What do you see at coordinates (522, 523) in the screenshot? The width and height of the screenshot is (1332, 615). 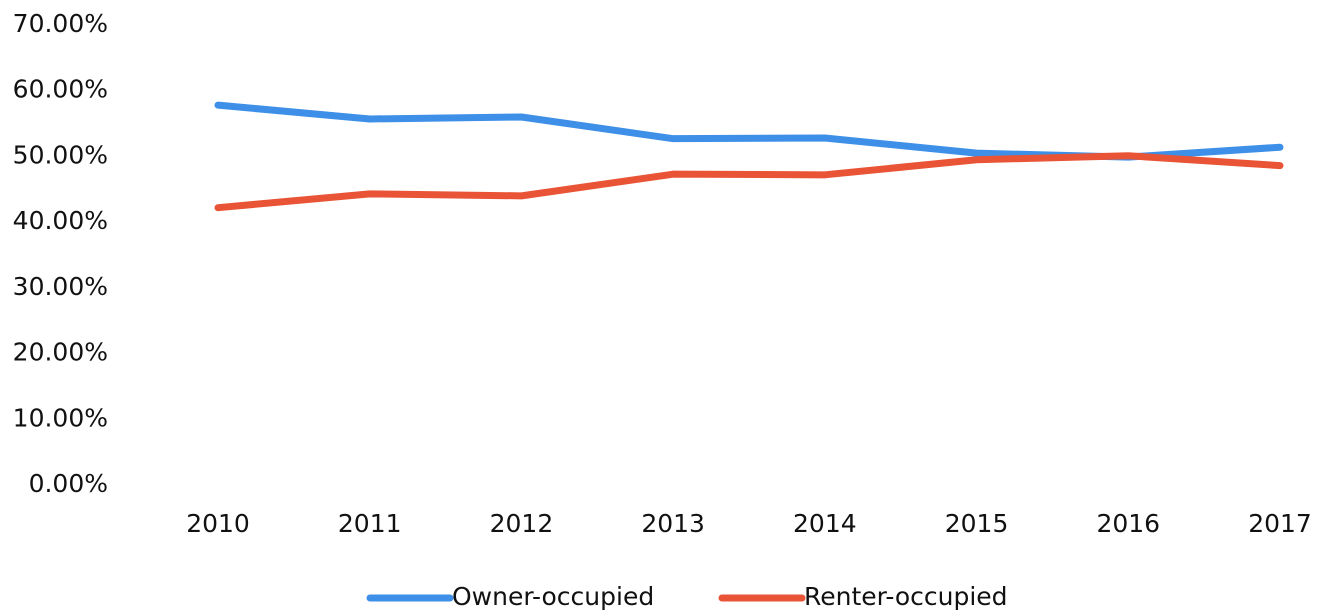 I see `x-tick-label: 2012` at bounding box center [522, 523].